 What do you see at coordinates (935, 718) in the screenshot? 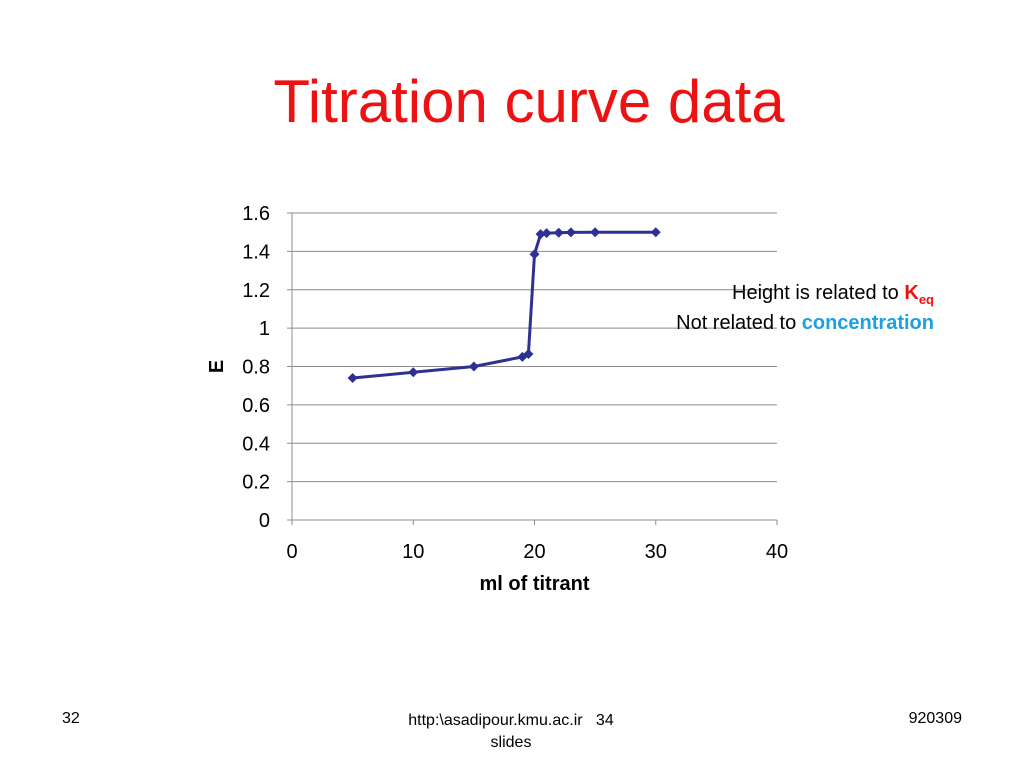
I see `footer-date-code: 920309` at bounding box center [935, 718].